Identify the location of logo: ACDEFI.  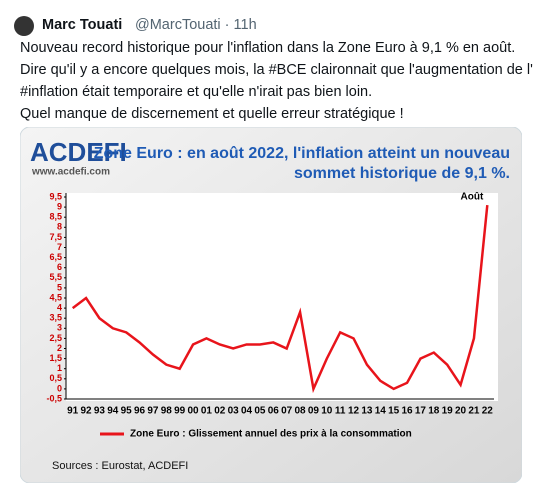
(78, 152).